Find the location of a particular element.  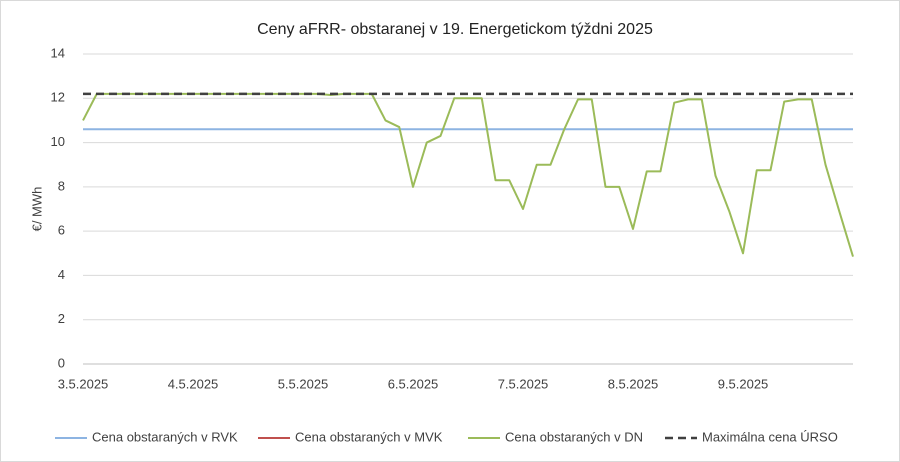

y-tick-label: 12 is located at coordinates (58, 97).